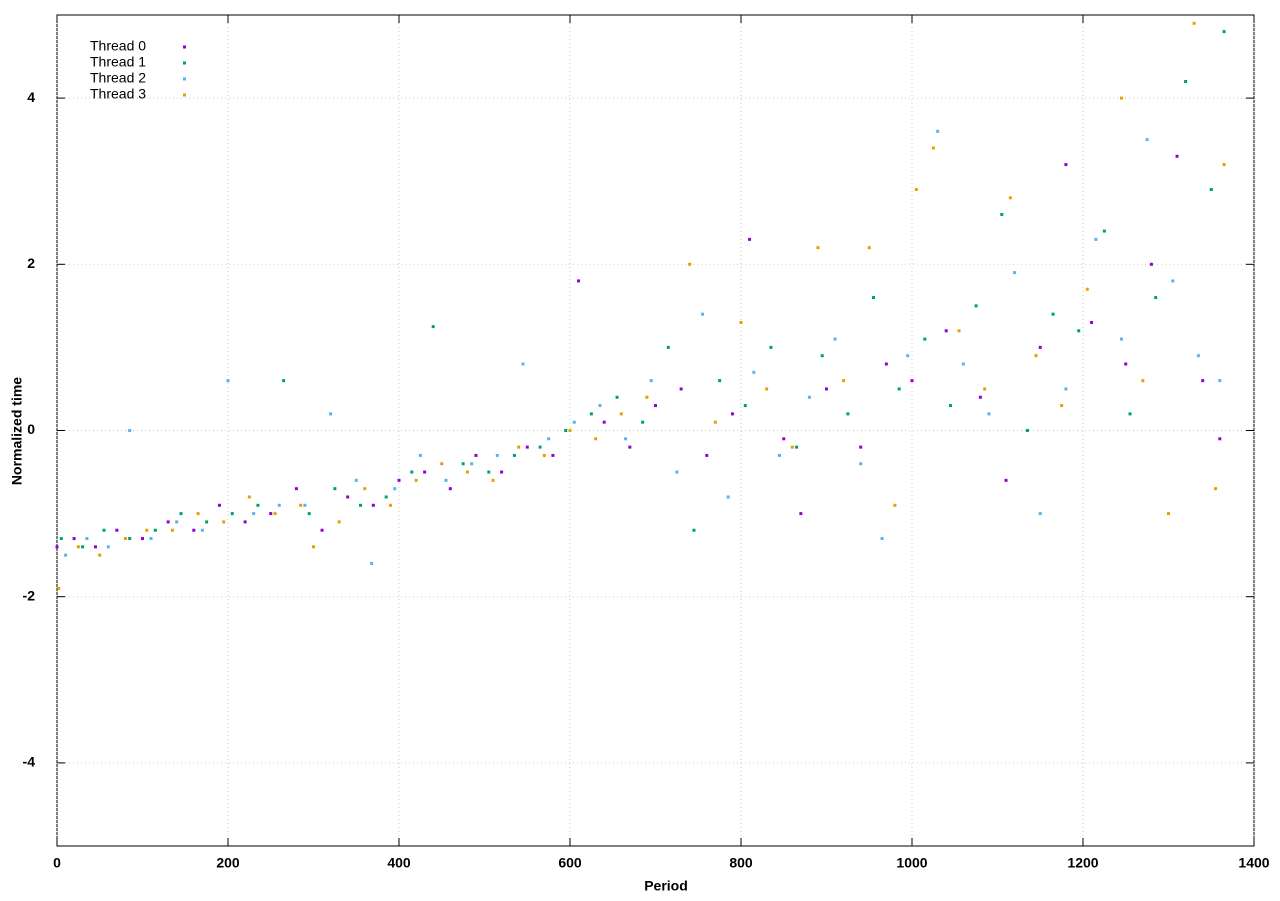  What do you see at coordinates (31, 429) in the screenshot?
I see `y-tick-label: 0` at bounding box center [31, 429].